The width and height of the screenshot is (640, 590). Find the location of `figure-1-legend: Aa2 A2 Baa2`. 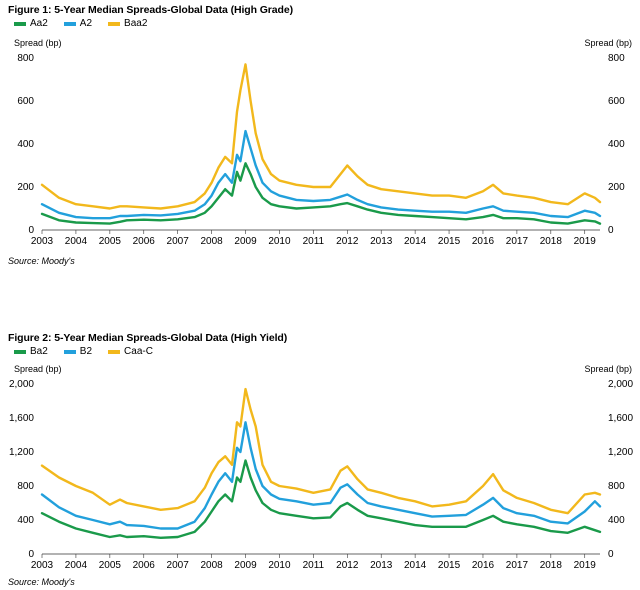

figure-1-legend: Aa2 A2 Baa2 is located at coordinates (80, 23).